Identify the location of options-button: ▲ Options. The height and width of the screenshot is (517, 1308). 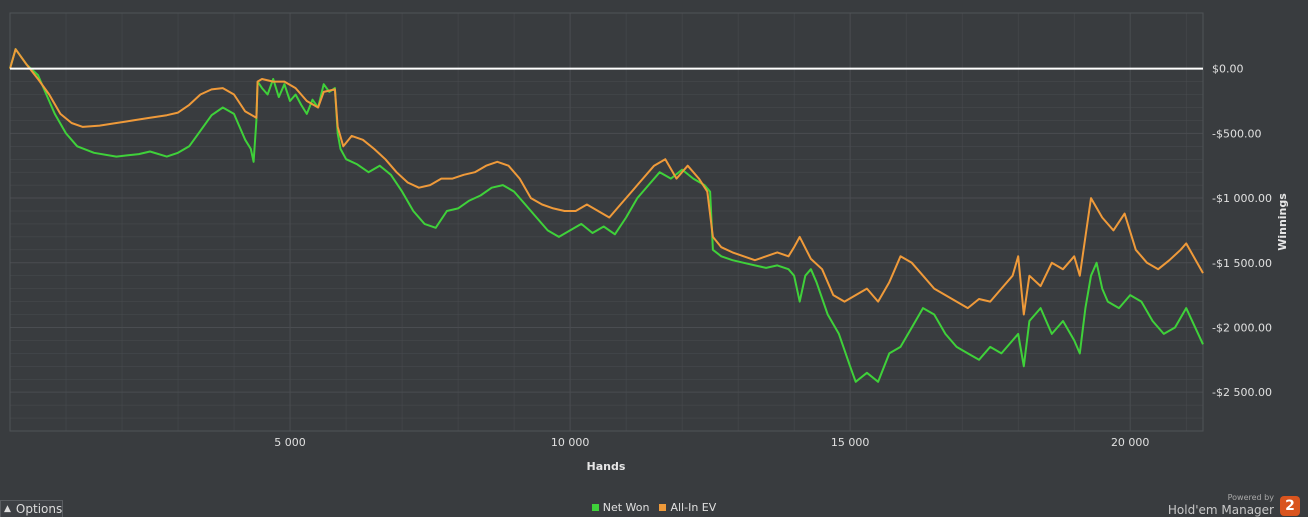
(31, 508).